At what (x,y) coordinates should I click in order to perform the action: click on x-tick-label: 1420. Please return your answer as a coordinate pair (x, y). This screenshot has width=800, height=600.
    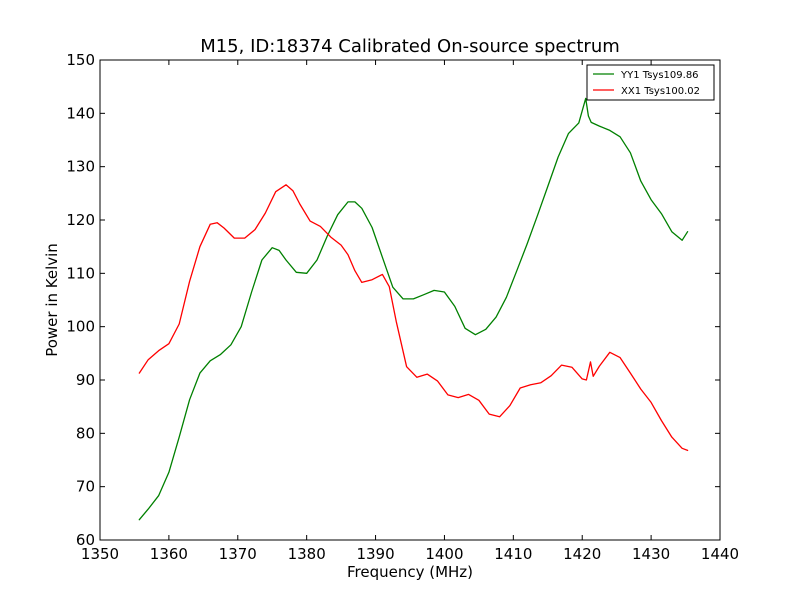
    Looking at the image, I should click on (582, 554).